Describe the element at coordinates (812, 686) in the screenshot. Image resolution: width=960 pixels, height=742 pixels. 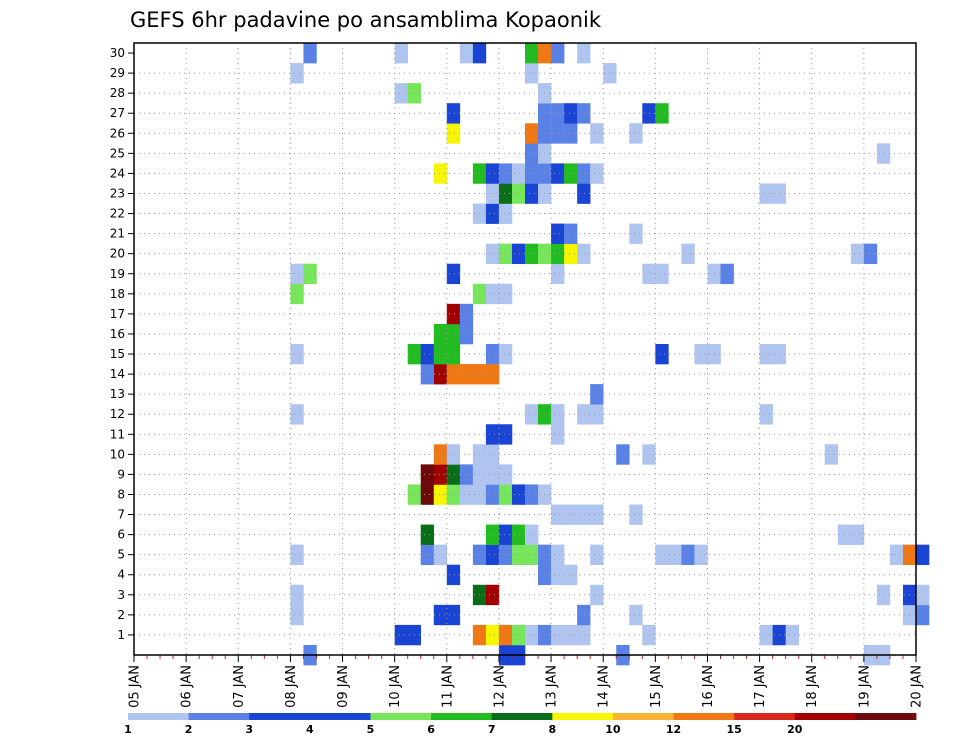
I see `x-tick-label: 18 JAN` at that location.